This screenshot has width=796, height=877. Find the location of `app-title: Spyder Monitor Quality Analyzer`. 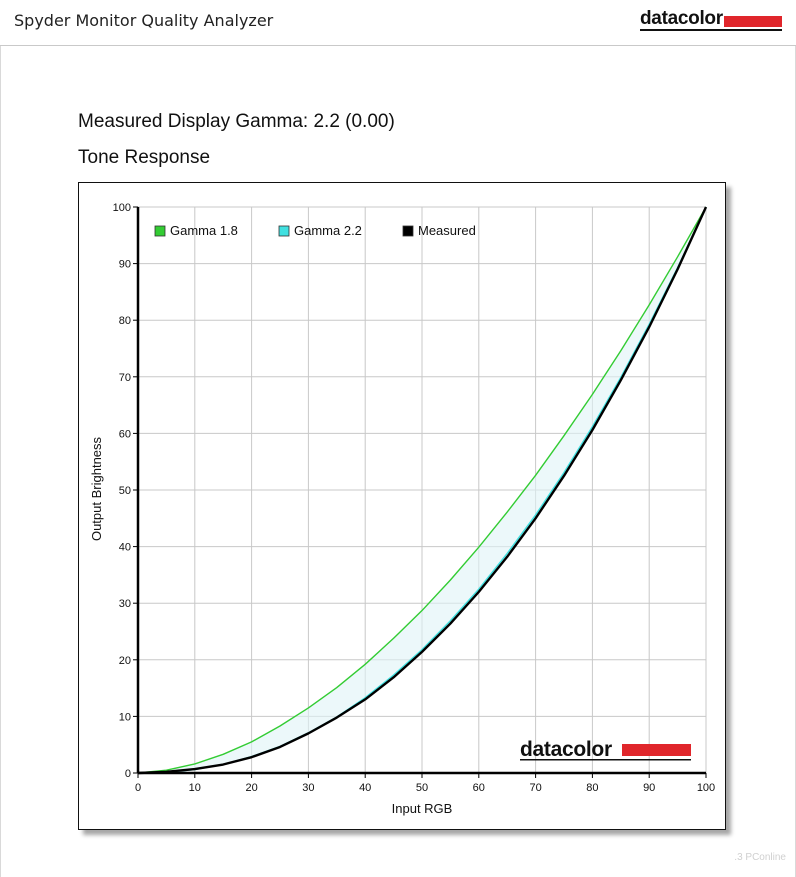

app-title: Spyder Monitor Quality Analyzer is located at coordinates (144, 20).